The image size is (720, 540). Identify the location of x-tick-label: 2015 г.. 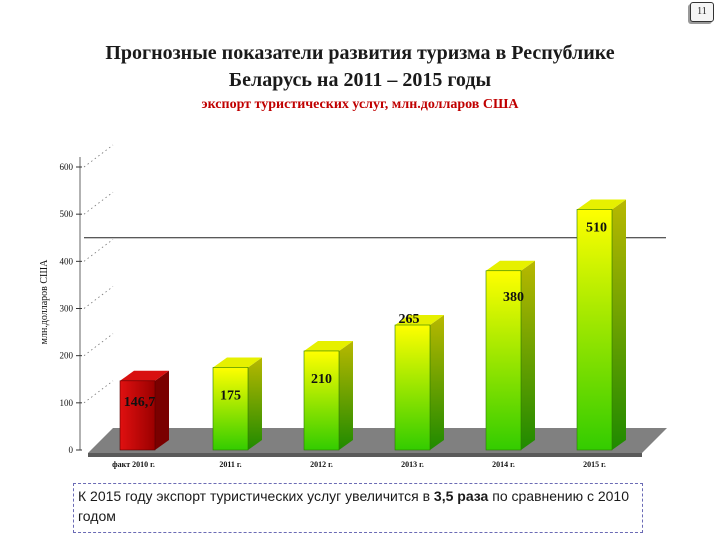
(594, 464).